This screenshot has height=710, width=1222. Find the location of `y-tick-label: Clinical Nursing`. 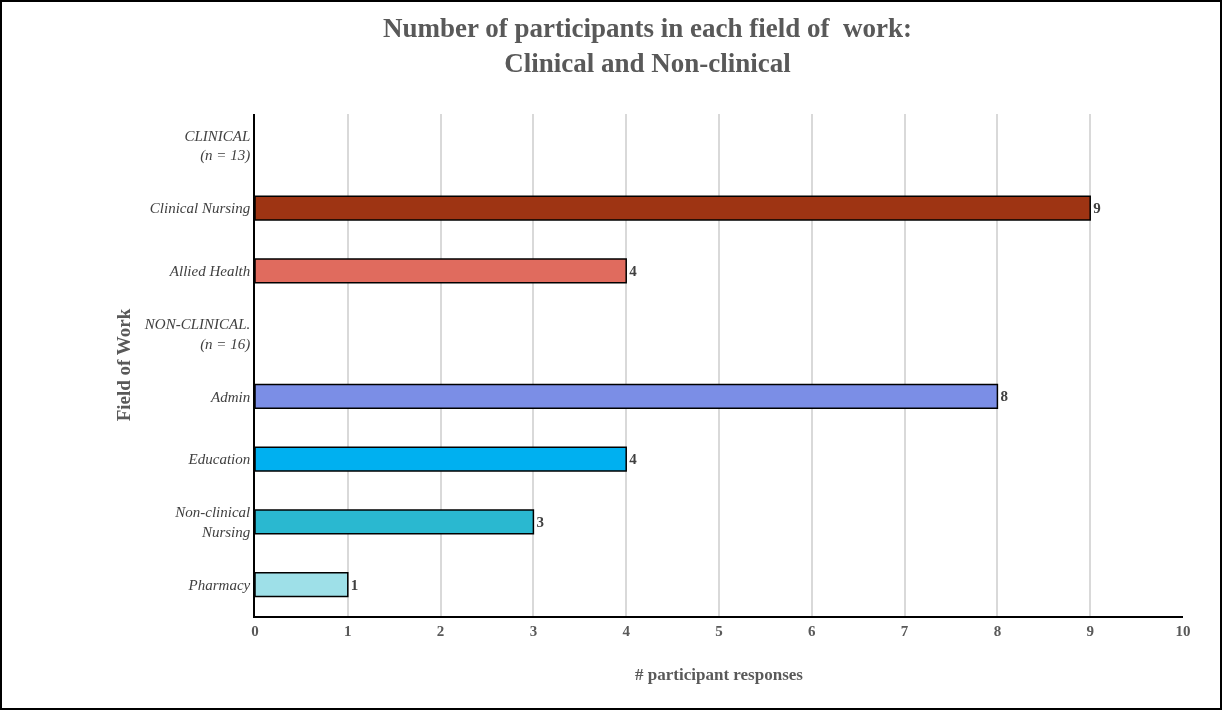

y-tick-label: Clinical Nursing is located at coordinates (200, 208).